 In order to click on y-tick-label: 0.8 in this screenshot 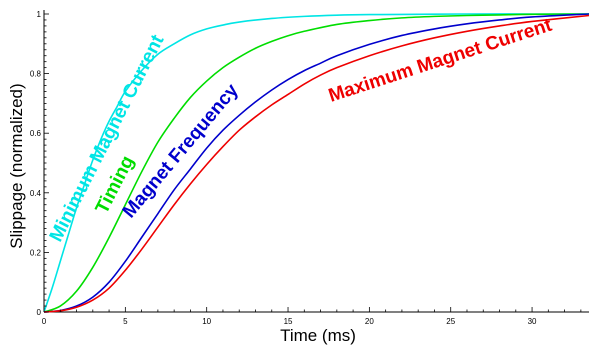, I will do `click(36, 74)`.